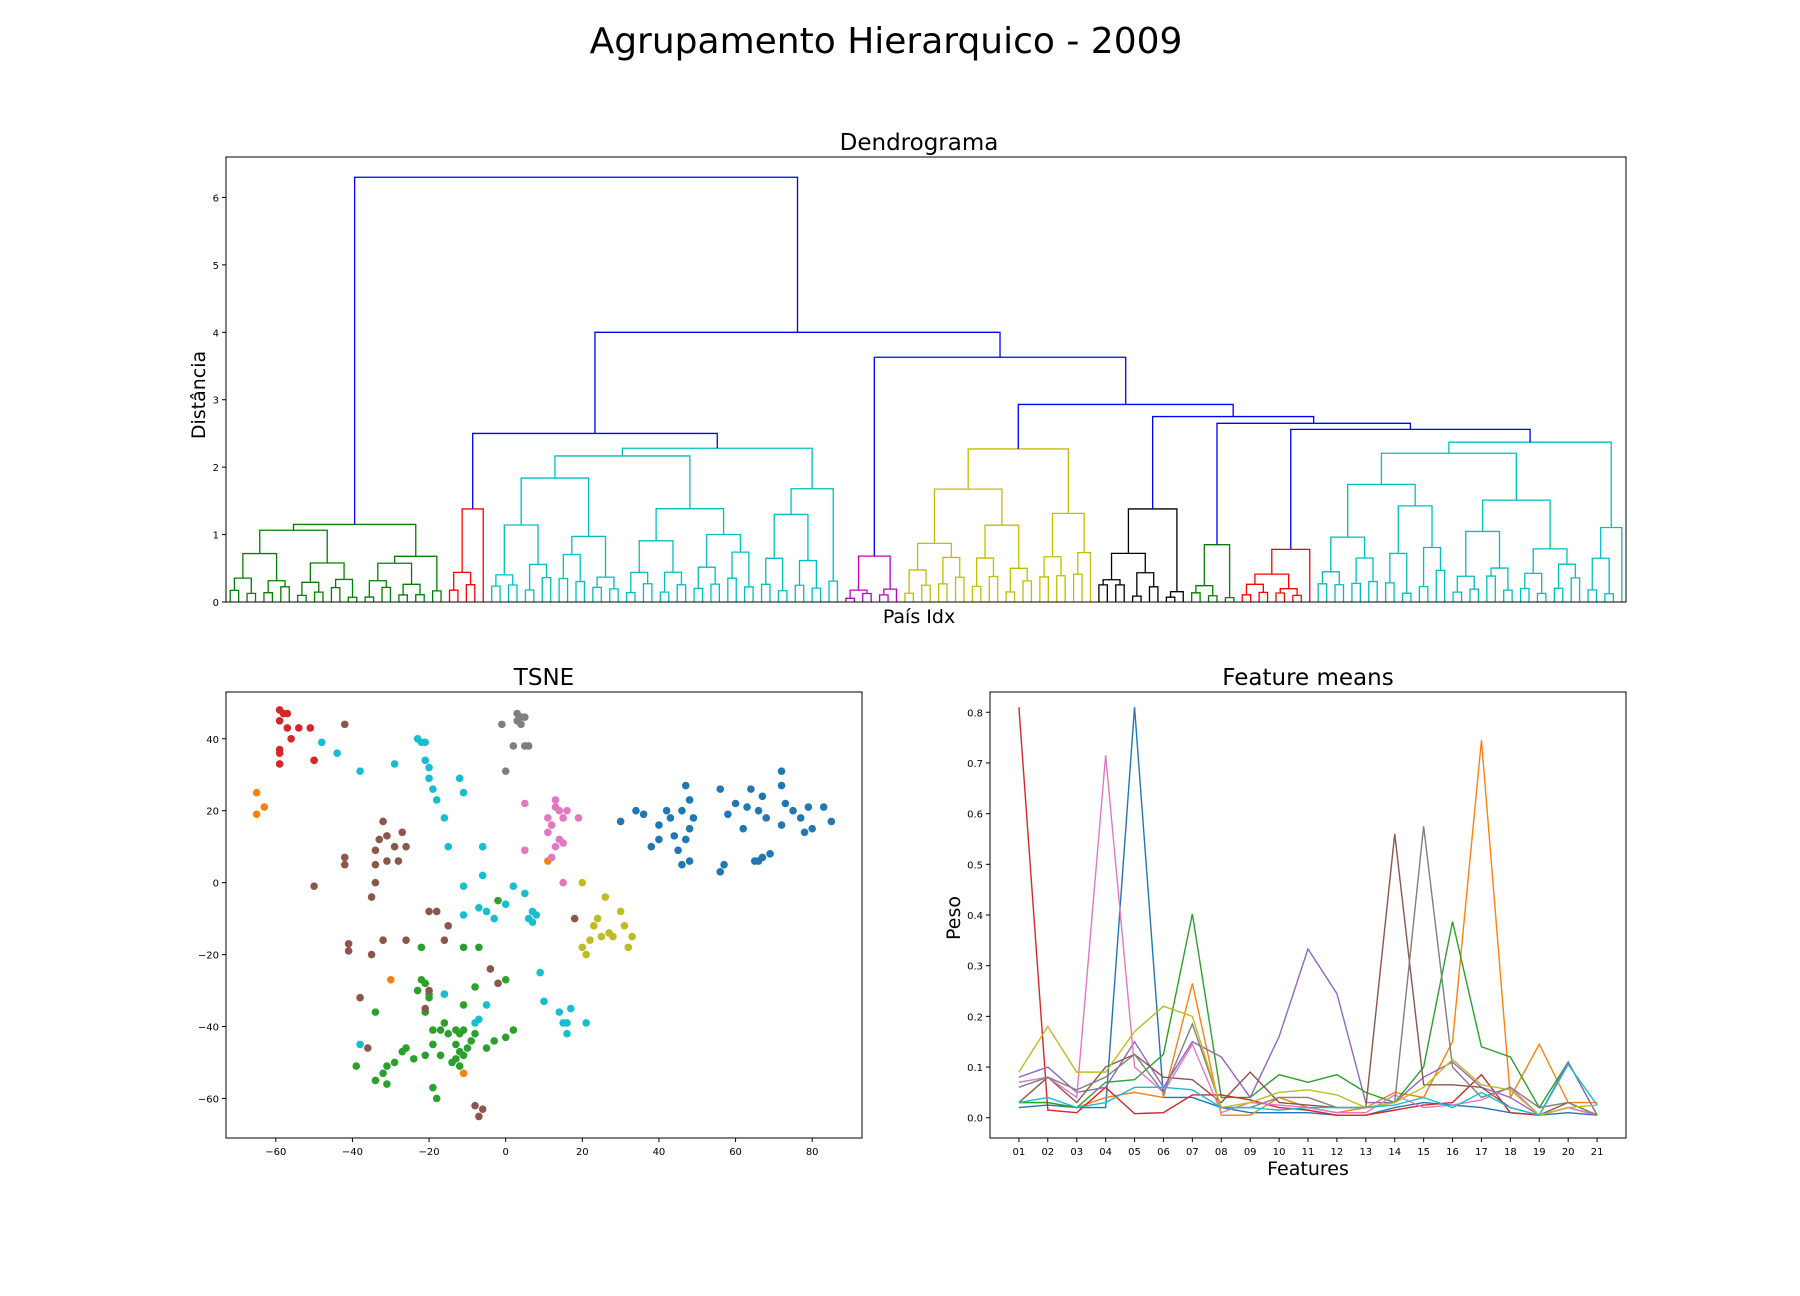  What do you see at coordinates (919, 143) in the screenshot?
I see `dendrogram-title: Dendrograma` at bounding box center [919, 143].